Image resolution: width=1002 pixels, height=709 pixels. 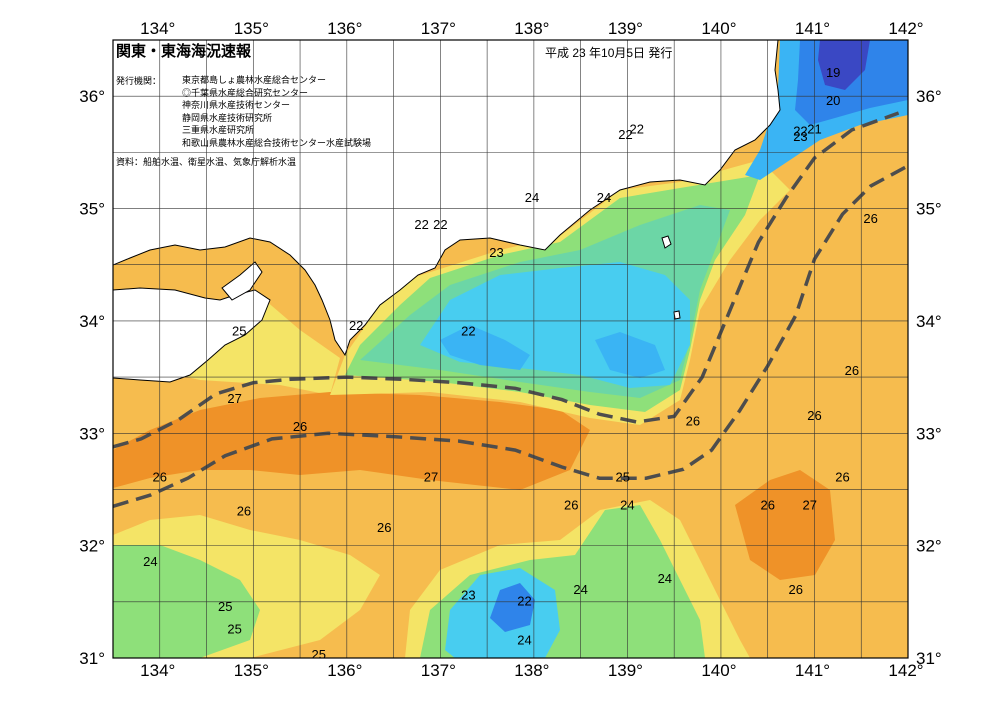 What do you see at coordinates (351, 441) in the screenshot?
I see `kuroshio-warm-zone` at bounding box center [351, 441].